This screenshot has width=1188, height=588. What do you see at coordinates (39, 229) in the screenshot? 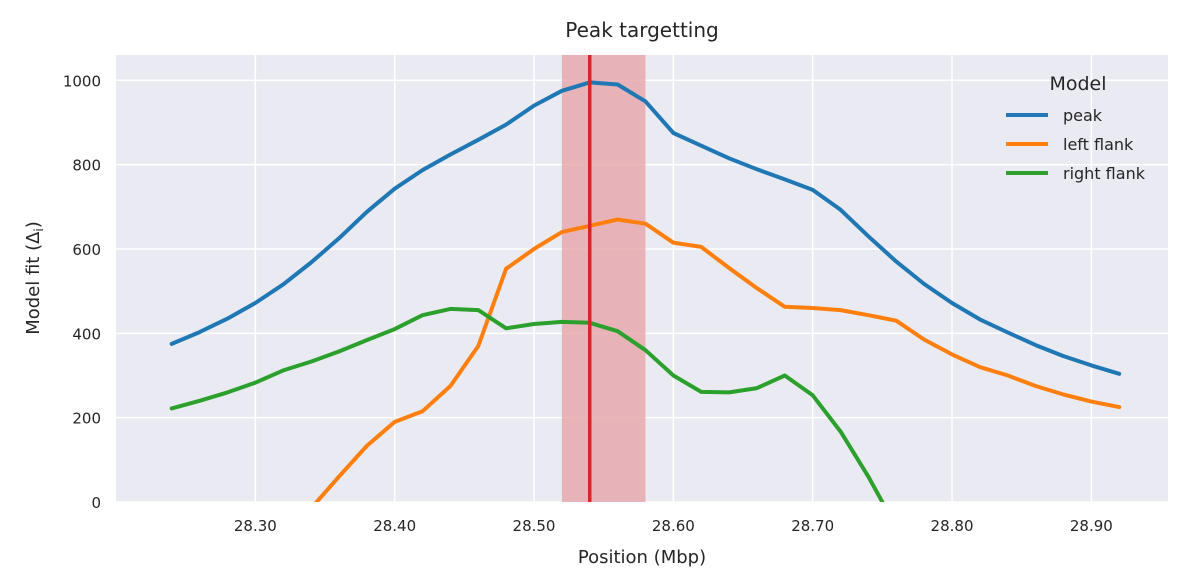
I see `y-axis-label-subscript: i` at bounding box center [39, 229].